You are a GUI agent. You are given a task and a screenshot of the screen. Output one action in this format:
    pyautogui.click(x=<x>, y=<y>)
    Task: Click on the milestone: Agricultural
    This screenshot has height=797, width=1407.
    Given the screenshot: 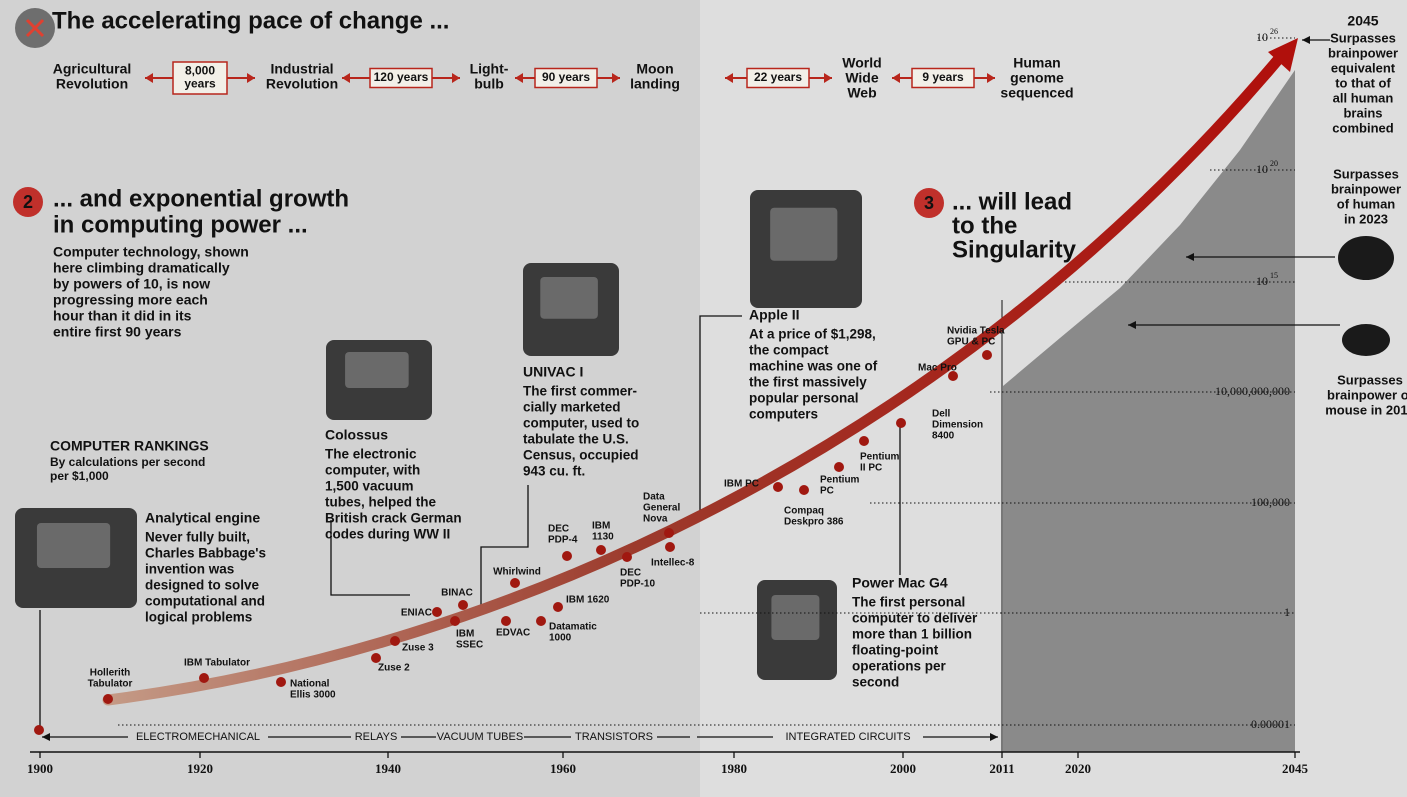 What is the action you would take?
    pyautogui.click(x=92, y=69)
    